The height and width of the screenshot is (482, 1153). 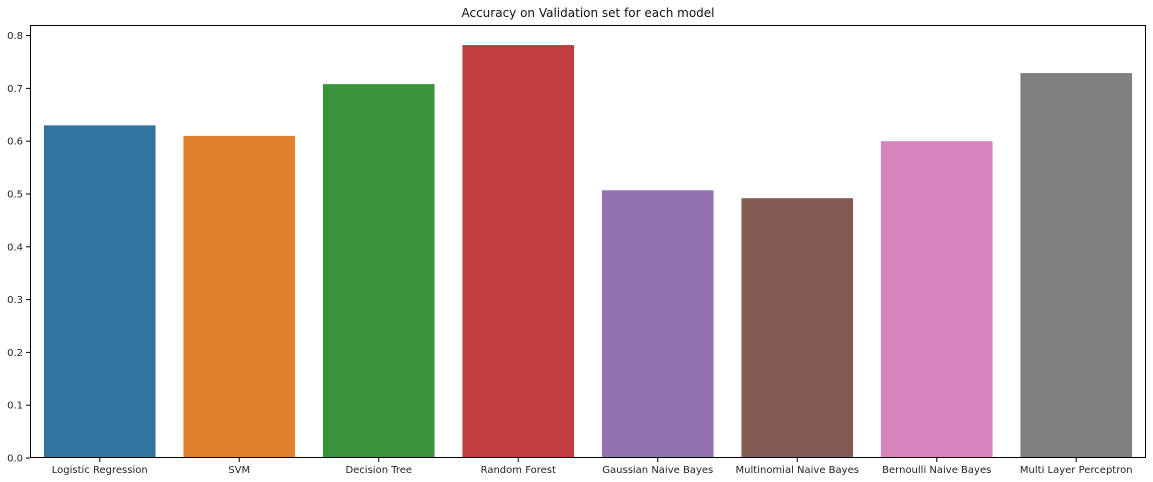 What do you see at coordinates (100, 470) in the screenshot?
I see `x-tick-label: Logistic Regression` at bounding box center [100, 470].